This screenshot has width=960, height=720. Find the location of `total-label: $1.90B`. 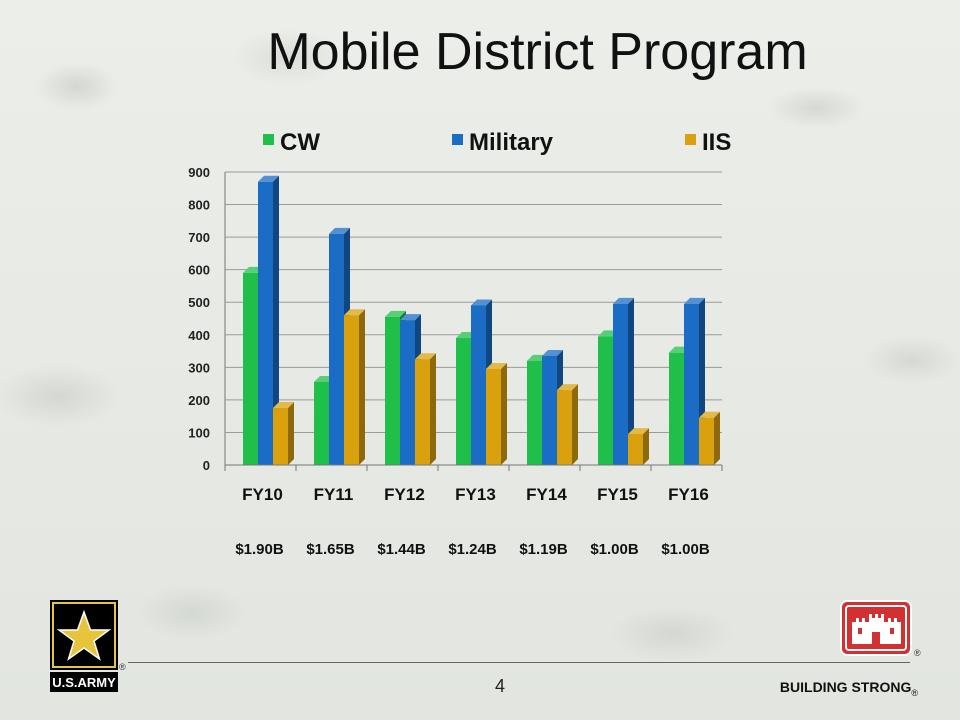

total-label: $1.90B is located at coordinates (259, 549).